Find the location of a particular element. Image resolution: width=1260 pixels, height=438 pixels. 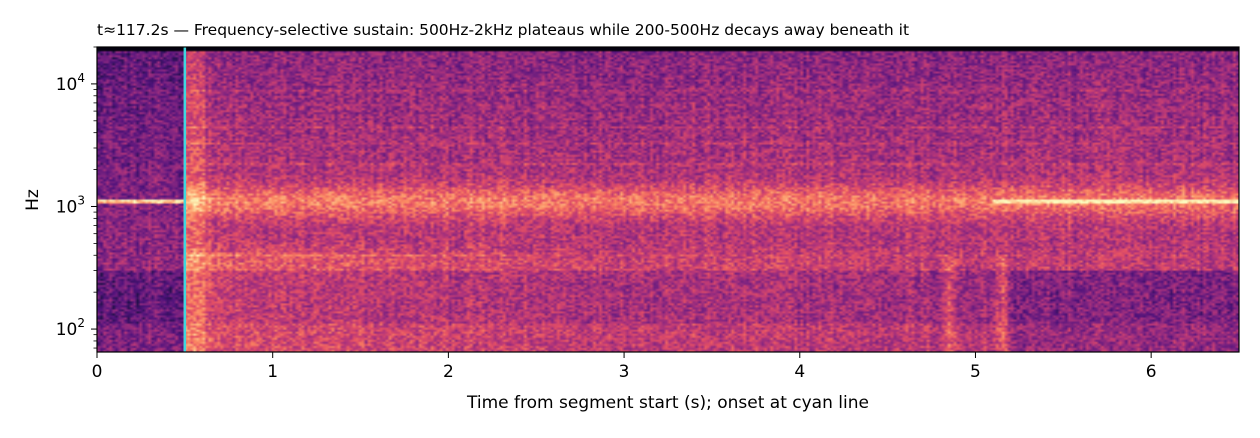

x-axis: 0 1 2 3 4 5 6 is located at coordinates (624, 367).